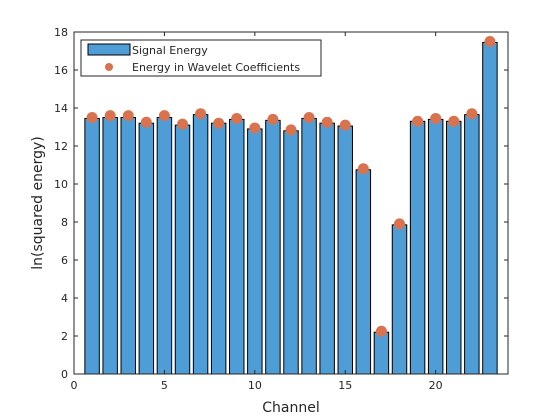  I want to click on legend-label-signal-energy: Signal Energy, so click(170, 50).